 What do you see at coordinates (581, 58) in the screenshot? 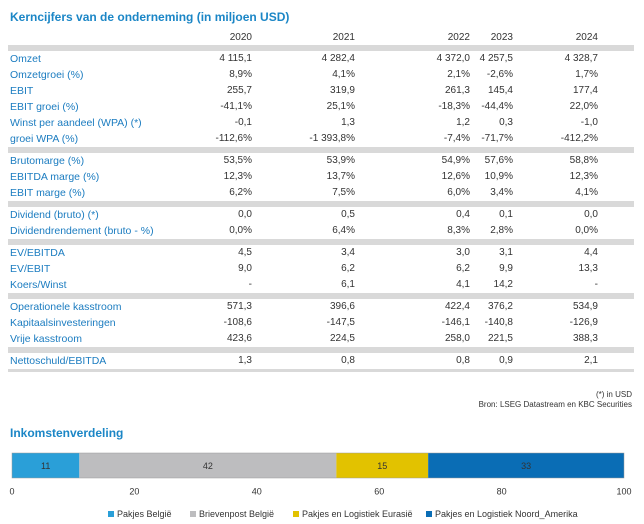
I see `cell: 4 328,7` at bounding box center [581, 58].